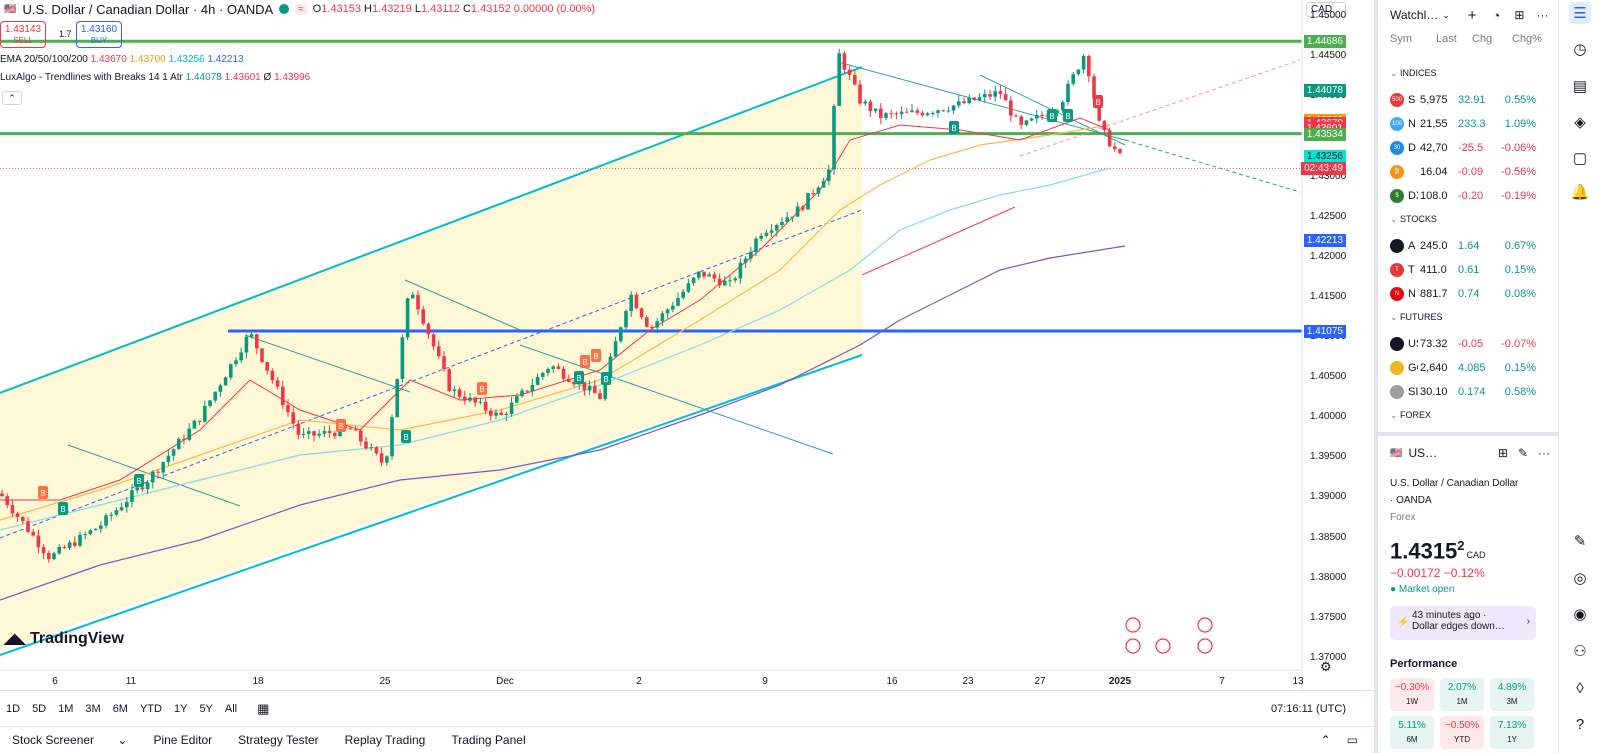 This screenshot has width=1600, height=753. What do you see at coordinates (1522, 453) in the screenshot?
I see `edit-icon: ✎` at bounding box center [1522, 453].